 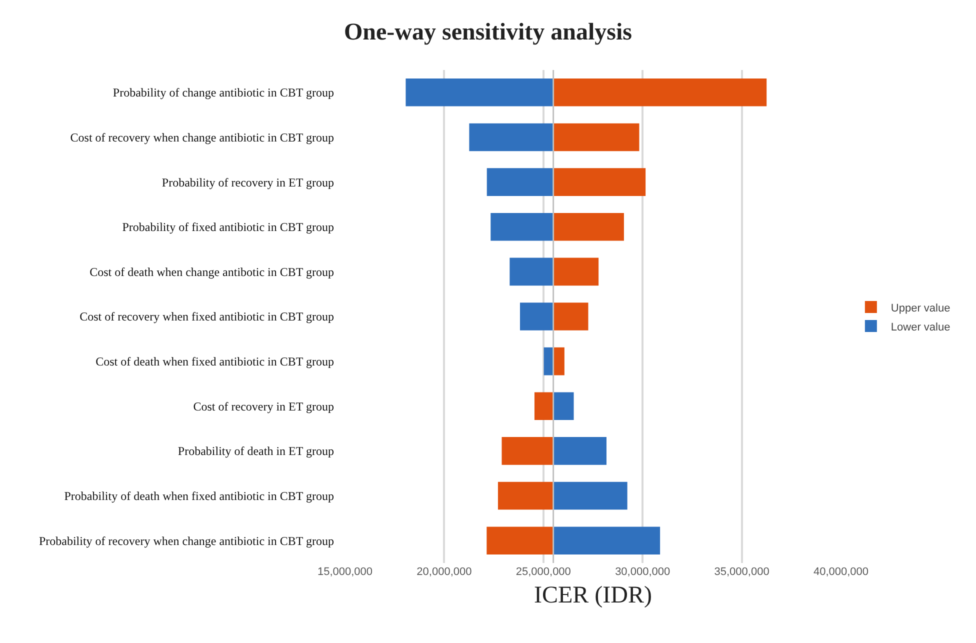 What do you see at coordinates (215, 361) in the screenshot?
I see `y-tick-label: Cost of death when fixed antibiotic in CBT group` at bounding box center [215, 361].